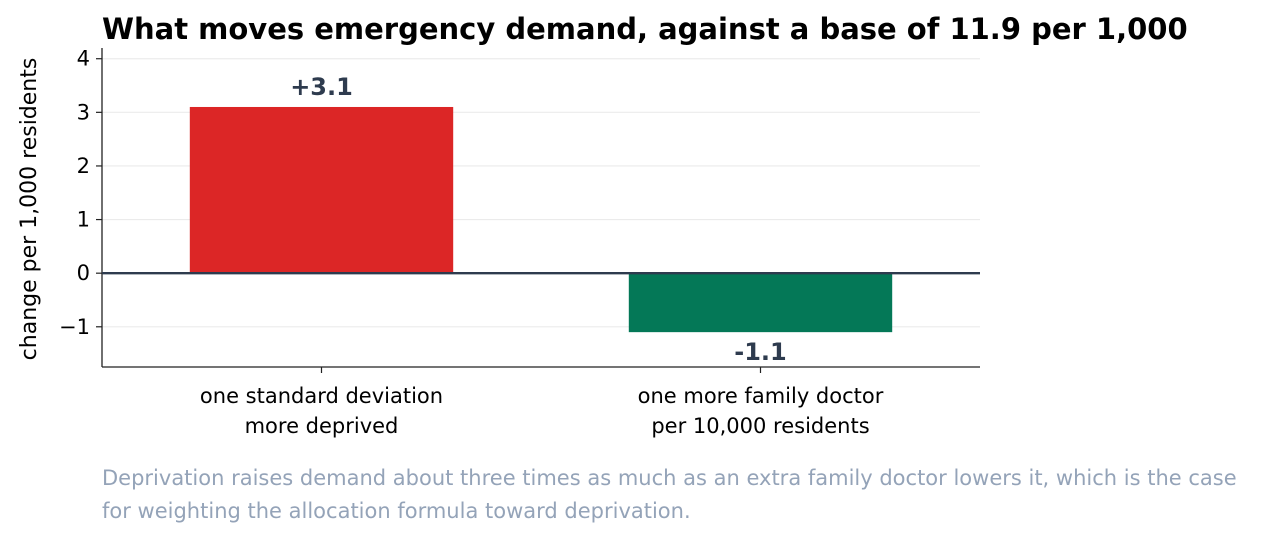 The width and height of the screenshot is (1277, 545). Describe the element at coordinates (74, 327) in the screenshot. I see `y-tick-label: −1` at that location.